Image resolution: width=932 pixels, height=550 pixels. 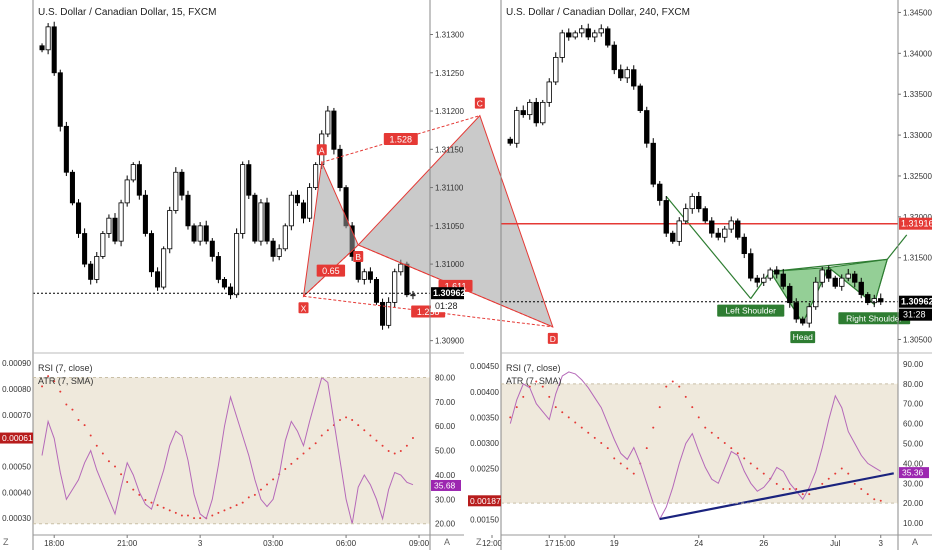 I want to click on right-atr-tag-text: 0.00187, so click(x=485, y=501).